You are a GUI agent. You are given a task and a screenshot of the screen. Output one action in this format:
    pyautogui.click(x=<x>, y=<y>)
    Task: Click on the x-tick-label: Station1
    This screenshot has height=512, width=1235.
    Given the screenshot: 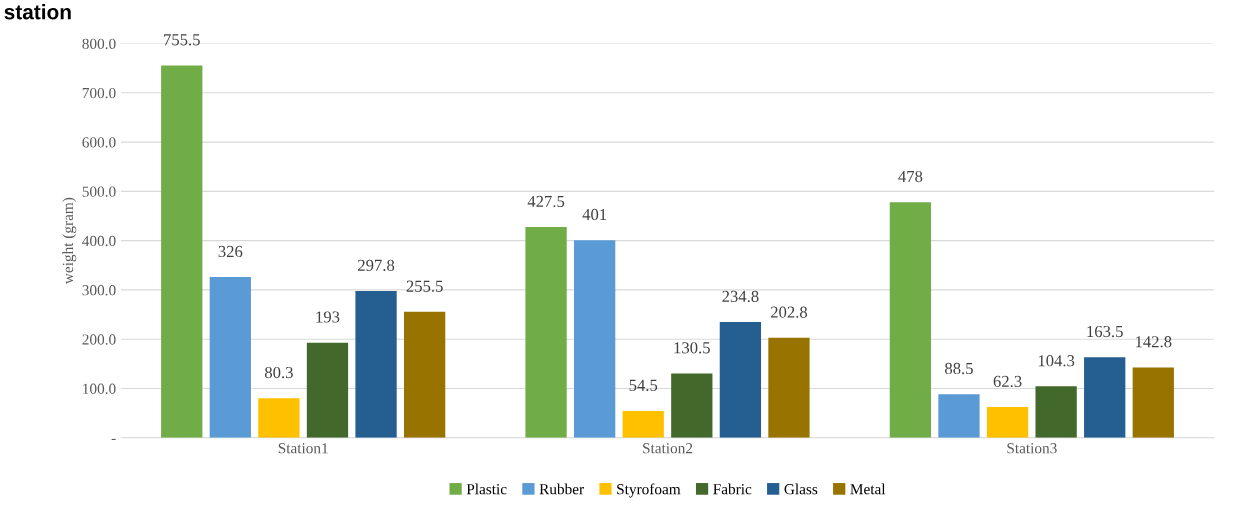 What is the action you would take?
    pyautogui.click(x=303, y=448)
    